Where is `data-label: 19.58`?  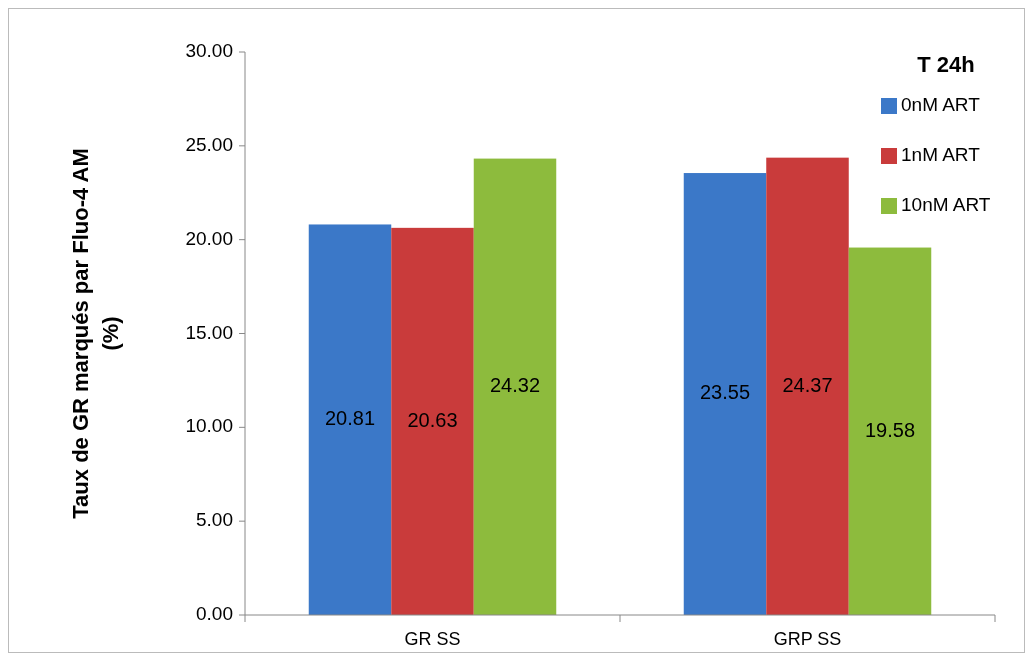 data-label: 19.58 is located at coordinates (890, 429).